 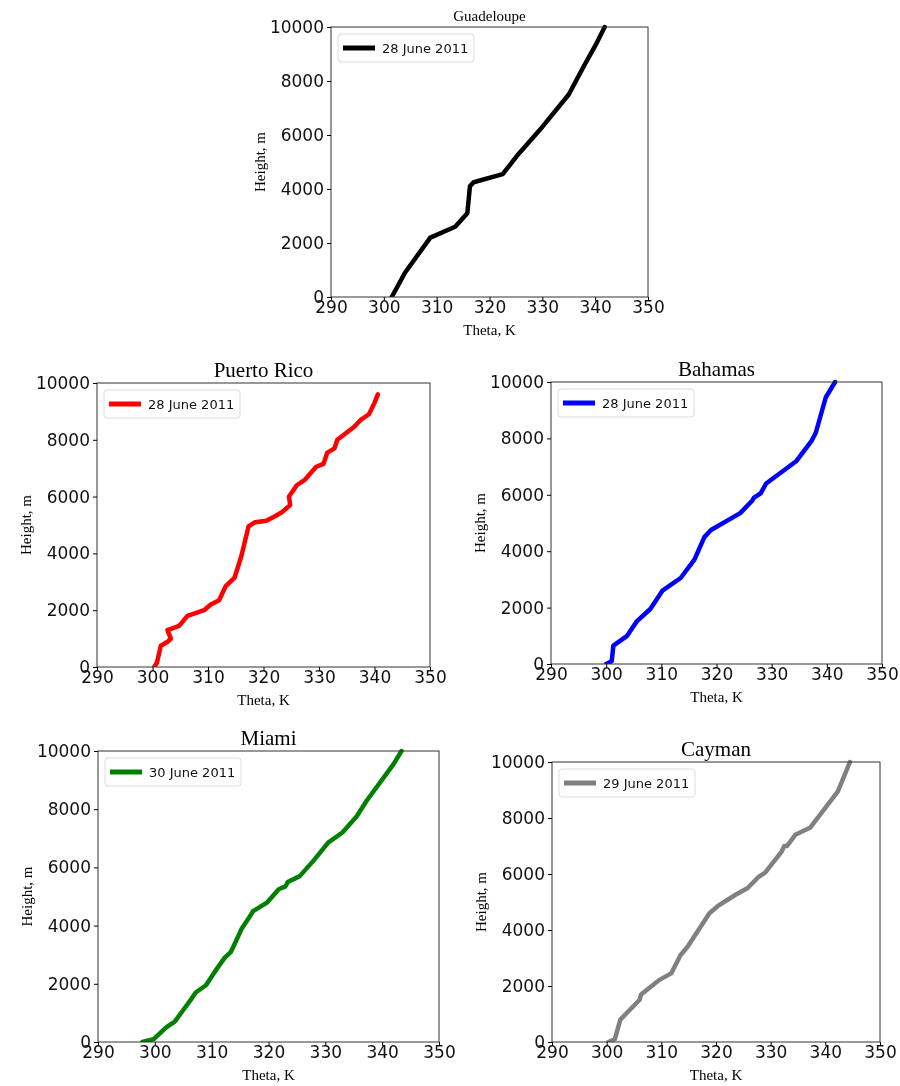 What do you see at coordinates (192, 772) in the screenshot?
I see `legend-label: 30 June 2011` at bounding box center [192, 772].